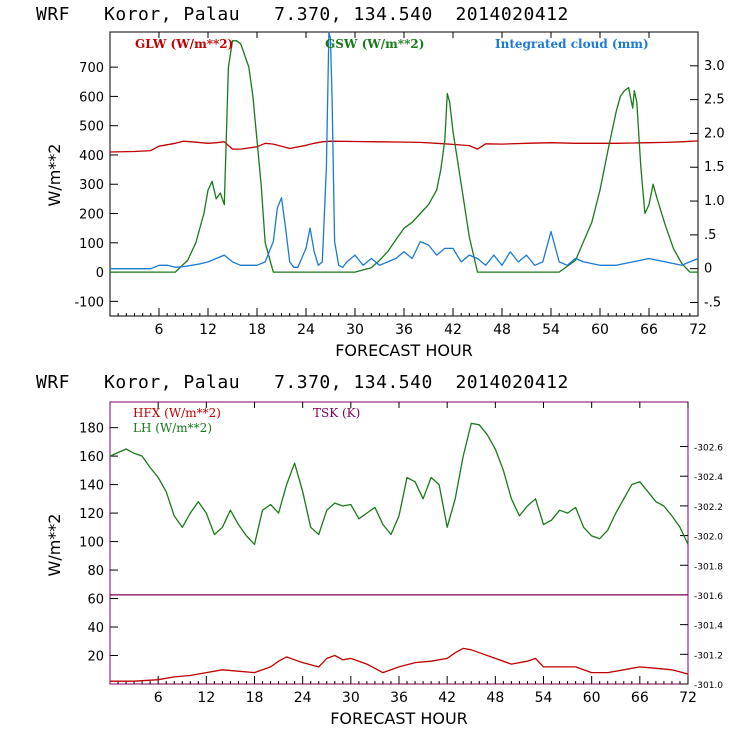 This screenshot has width=740, height=740. Describe the element at coordinates (206, 698) in the screenshot. I see `chart-2-x-tick-label: 12` at that location.